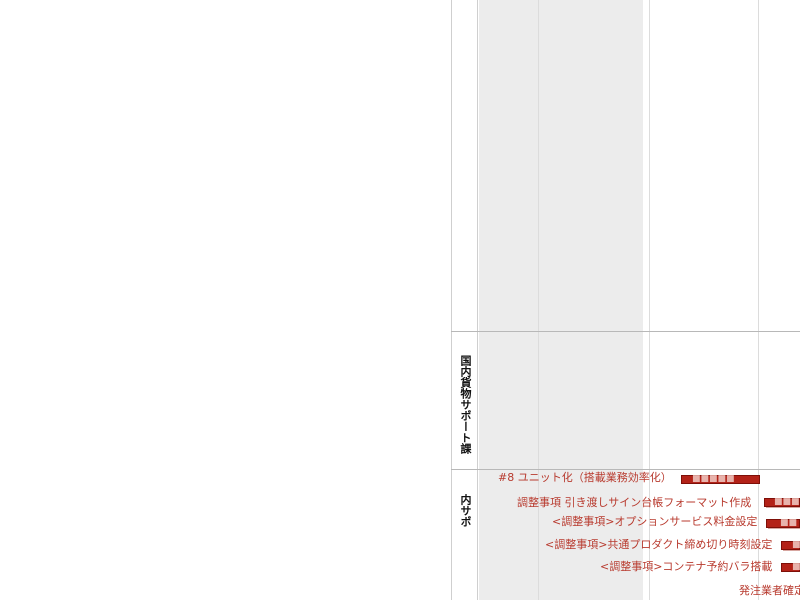 The width and height of the screenshot is (800, 600). What do you see at coordinates (464, 300) in the screenshot?
I see `lane-label-column` at bounding box center [464, 300].